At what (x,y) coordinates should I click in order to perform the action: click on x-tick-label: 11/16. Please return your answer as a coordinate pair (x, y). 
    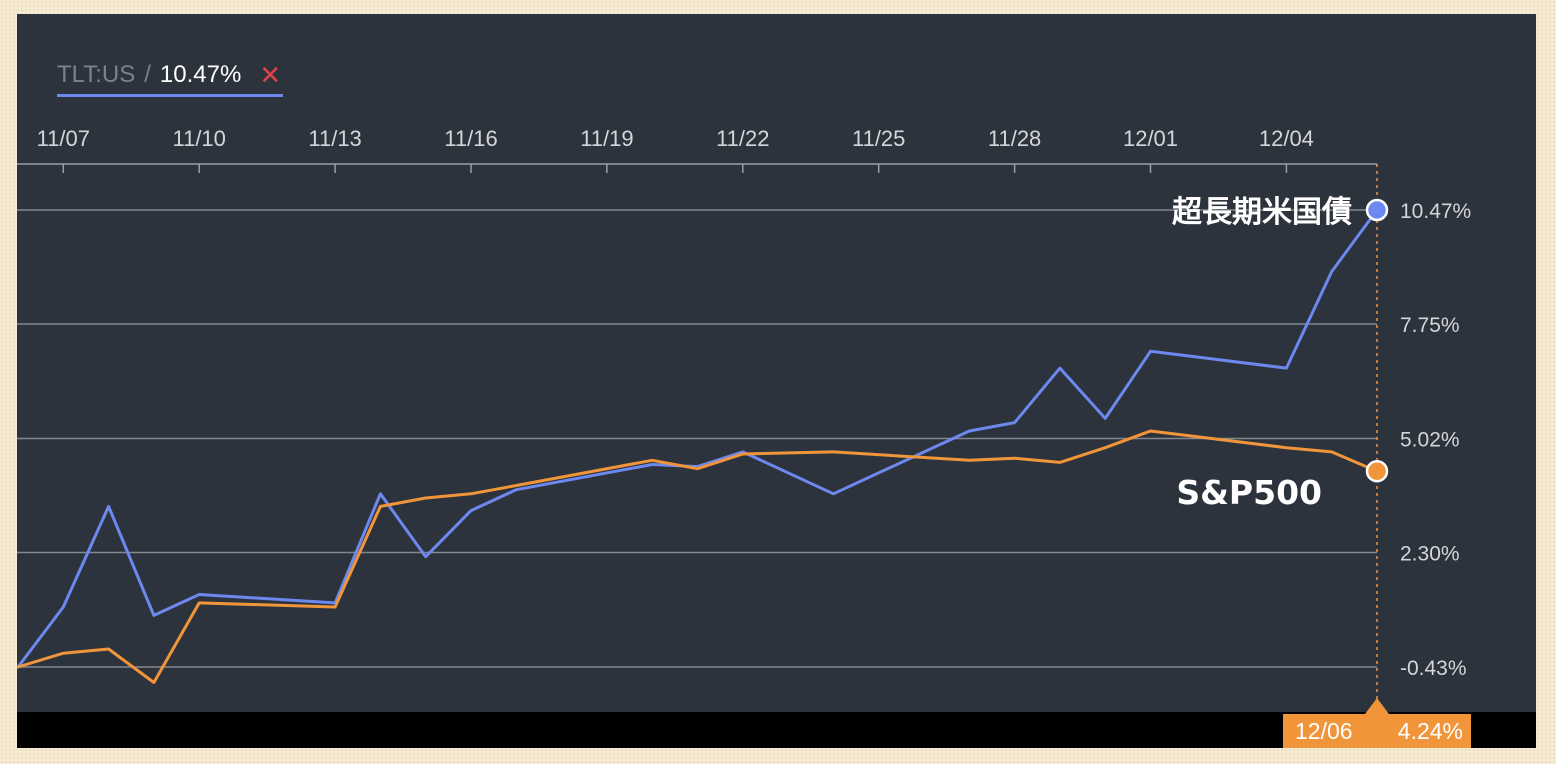
    Looking at the image, I should click on (470, 138).